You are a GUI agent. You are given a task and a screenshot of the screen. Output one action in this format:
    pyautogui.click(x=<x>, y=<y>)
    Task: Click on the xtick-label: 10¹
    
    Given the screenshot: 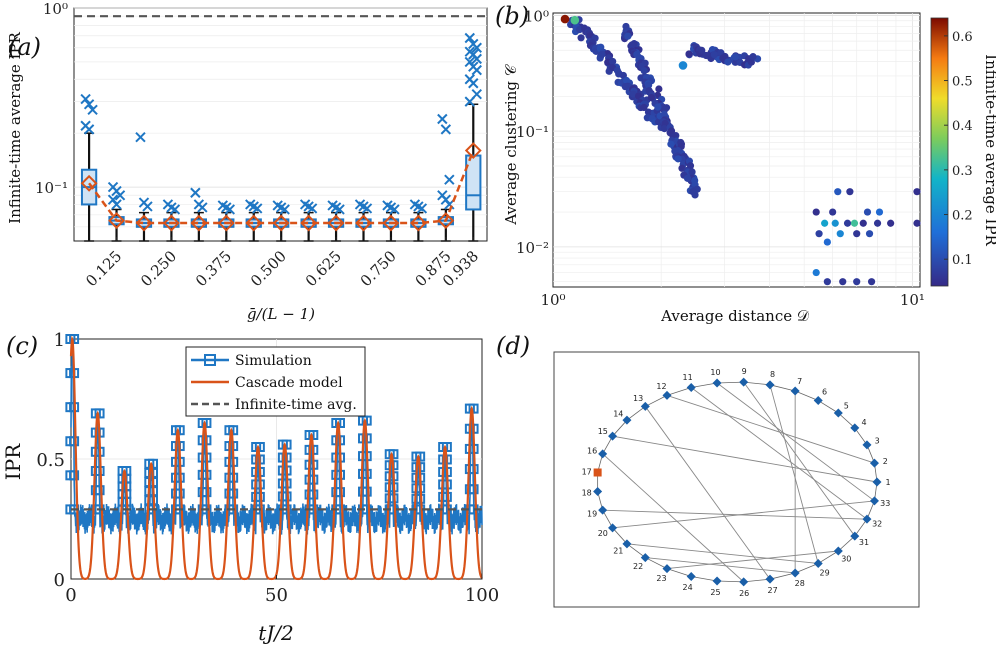 What is the action you would take?
    pyautogui.click(x=912, y=300)
    